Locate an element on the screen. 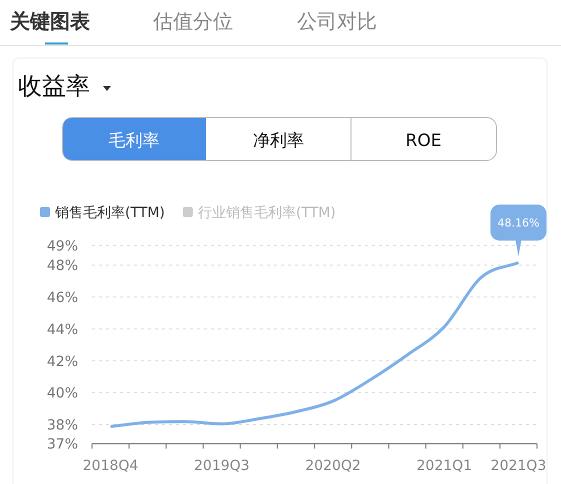 The width and height of the screenshot is (561, 484). legend-label: 销售毛利率(TTM) is located at coordinates (109, 213).